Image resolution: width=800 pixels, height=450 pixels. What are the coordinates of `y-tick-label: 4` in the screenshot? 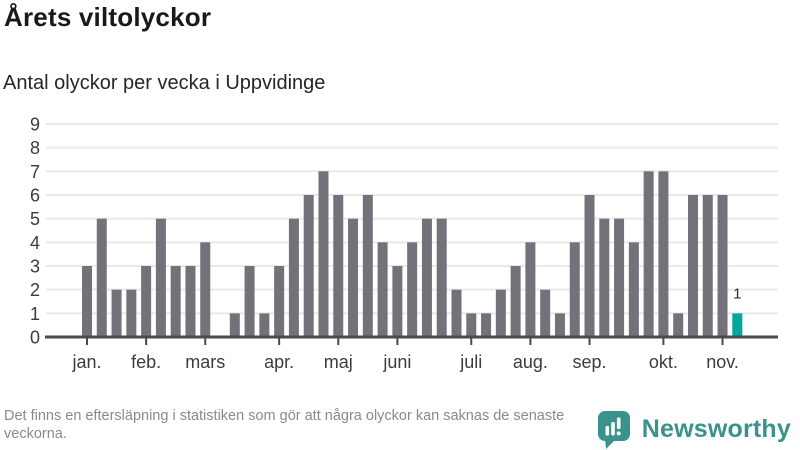 It's located at (35, 243).